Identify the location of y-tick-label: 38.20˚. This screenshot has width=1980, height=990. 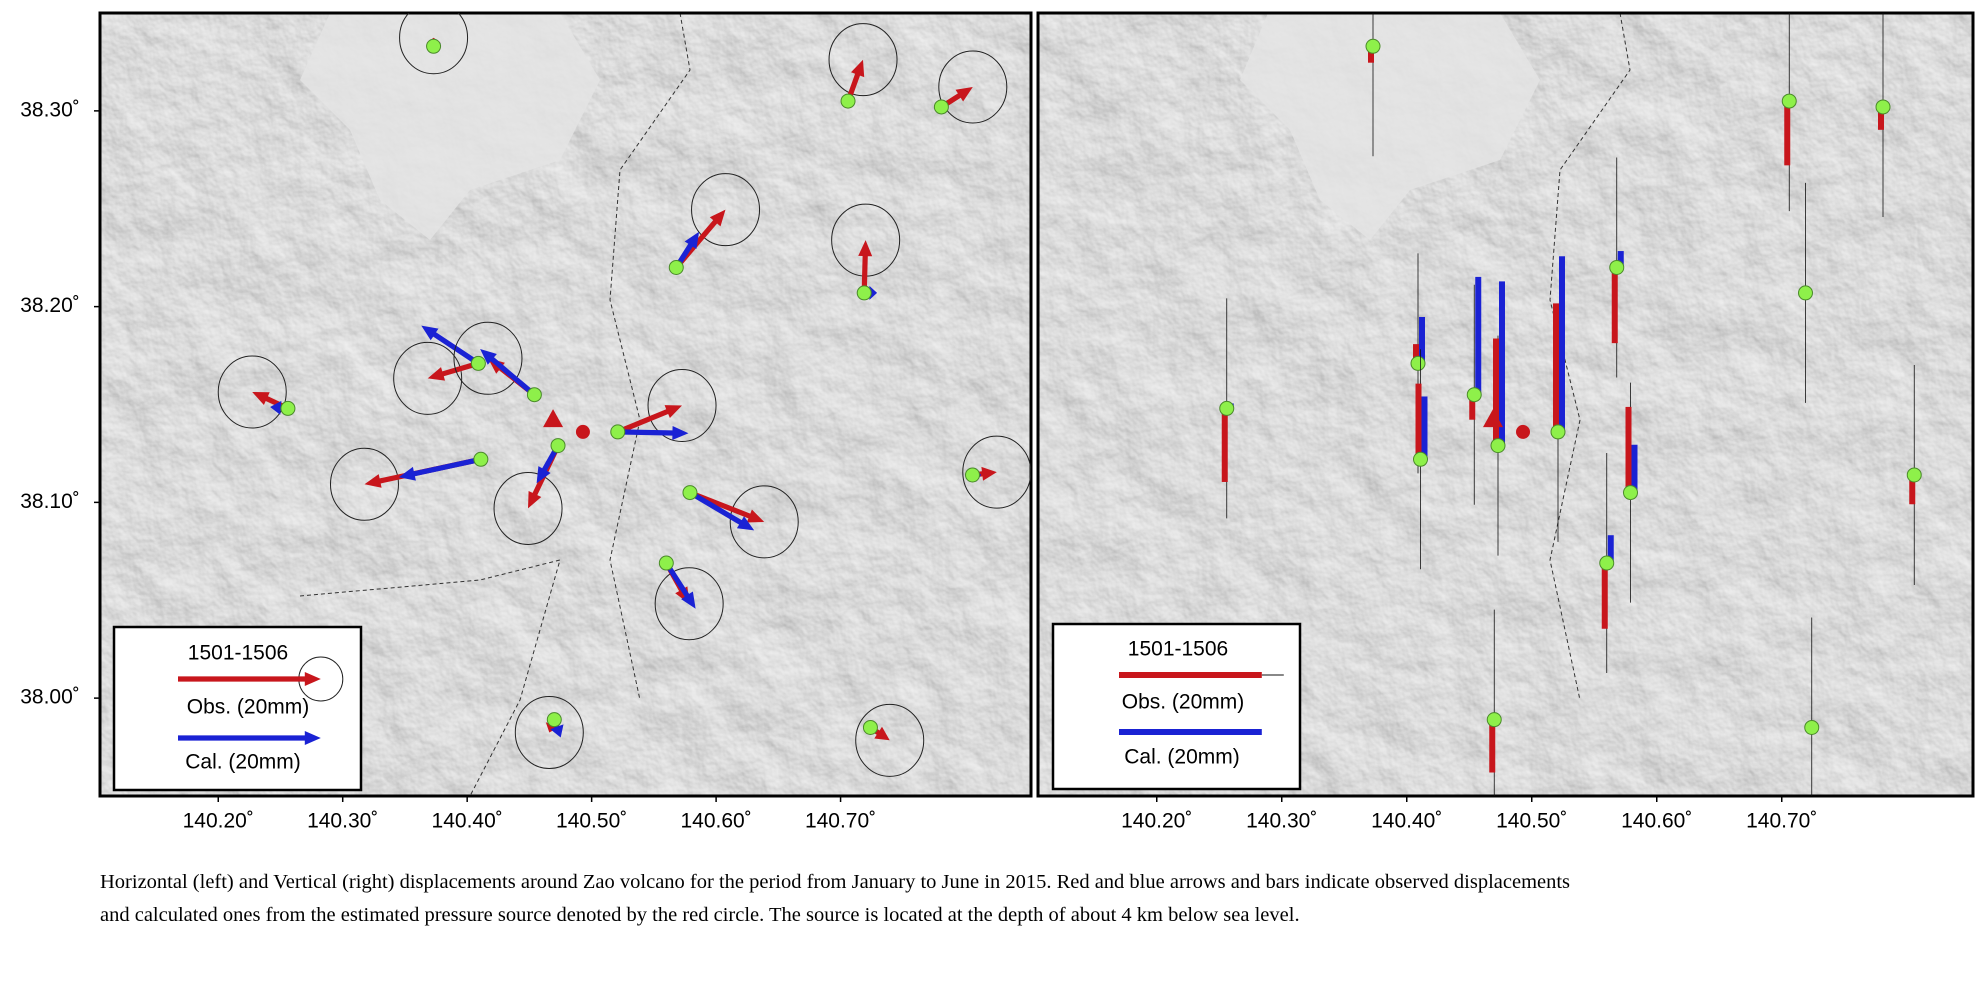
(50, 305).